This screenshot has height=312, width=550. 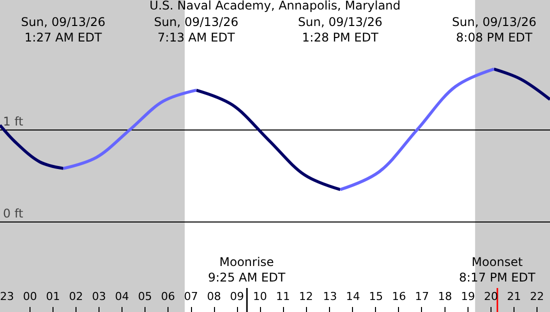 I want to click on x-tick-label: 19, so click(x=468, y=296).